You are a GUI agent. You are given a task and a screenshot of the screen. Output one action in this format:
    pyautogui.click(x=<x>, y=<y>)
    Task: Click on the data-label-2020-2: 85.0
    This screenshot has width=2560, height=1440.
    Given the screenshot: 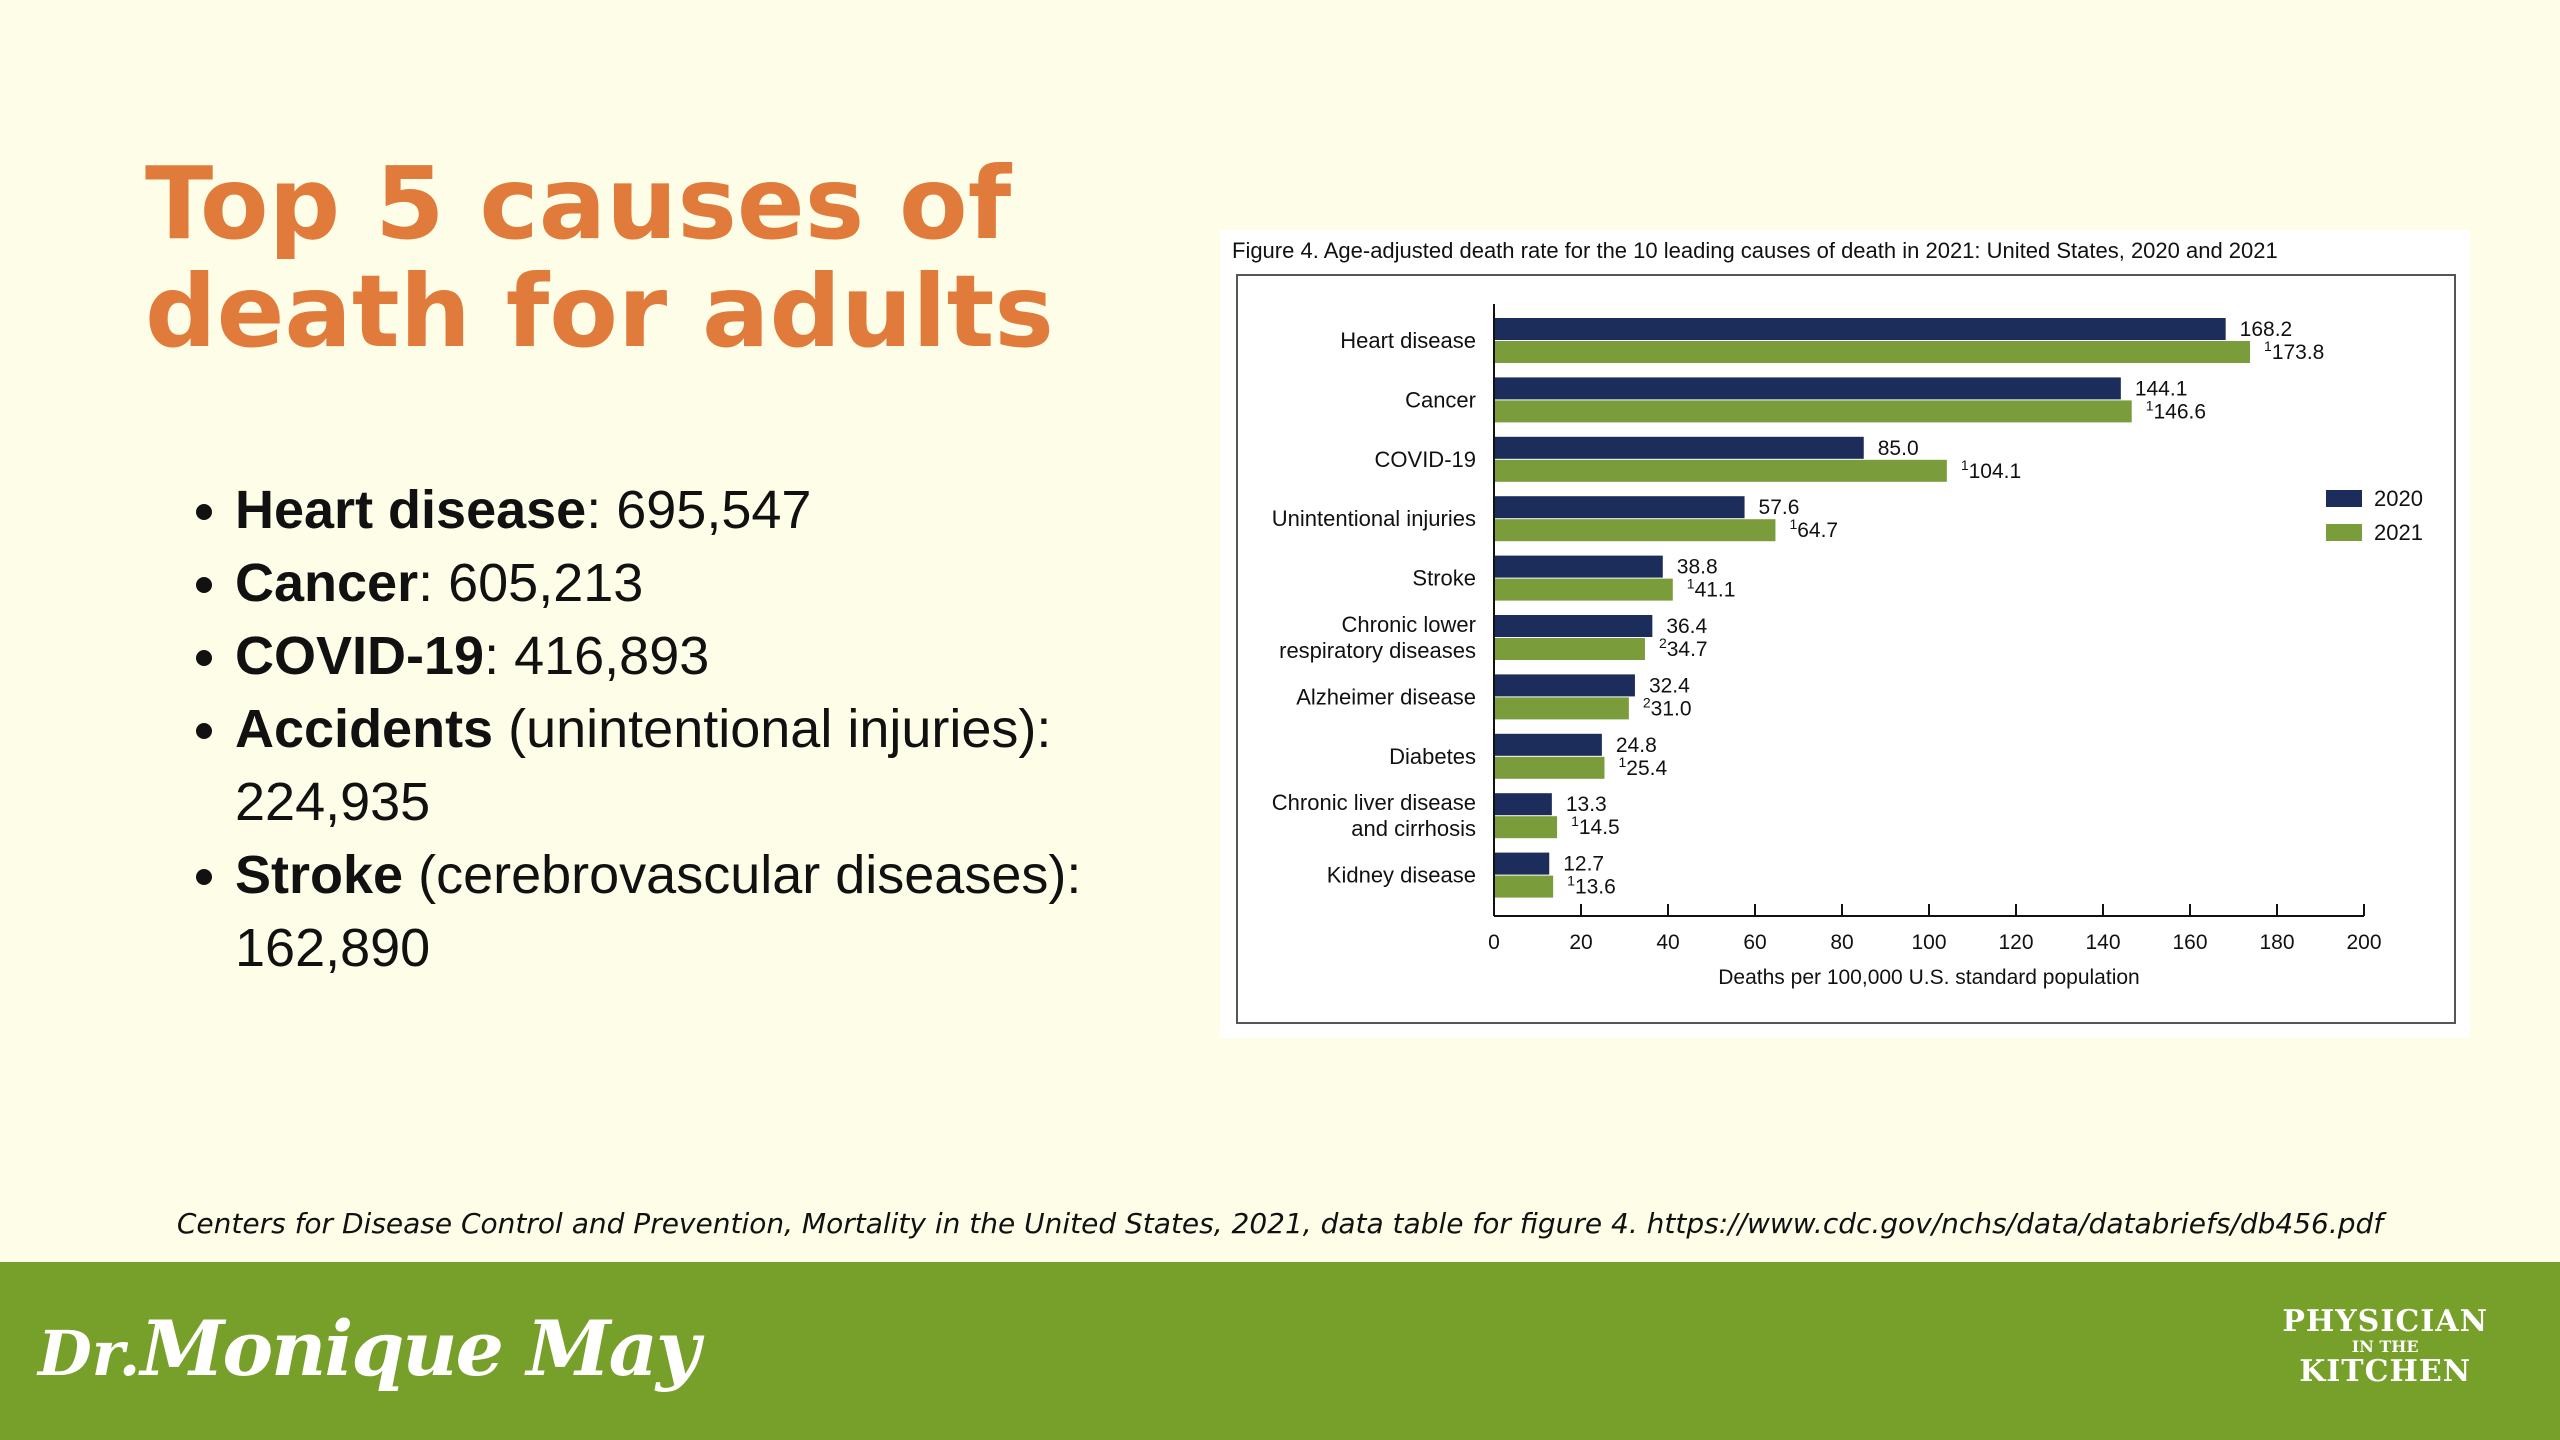 What is the action you would take?
    pyautogui.click(x=1898, y=448)
    